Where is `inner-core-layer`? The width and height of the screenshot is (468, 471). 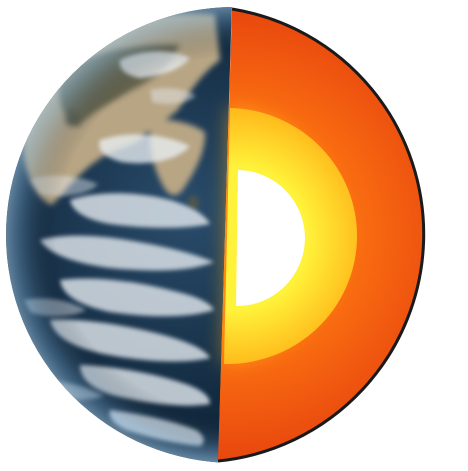 inner-core-layer is located at coordinates (270, 238).